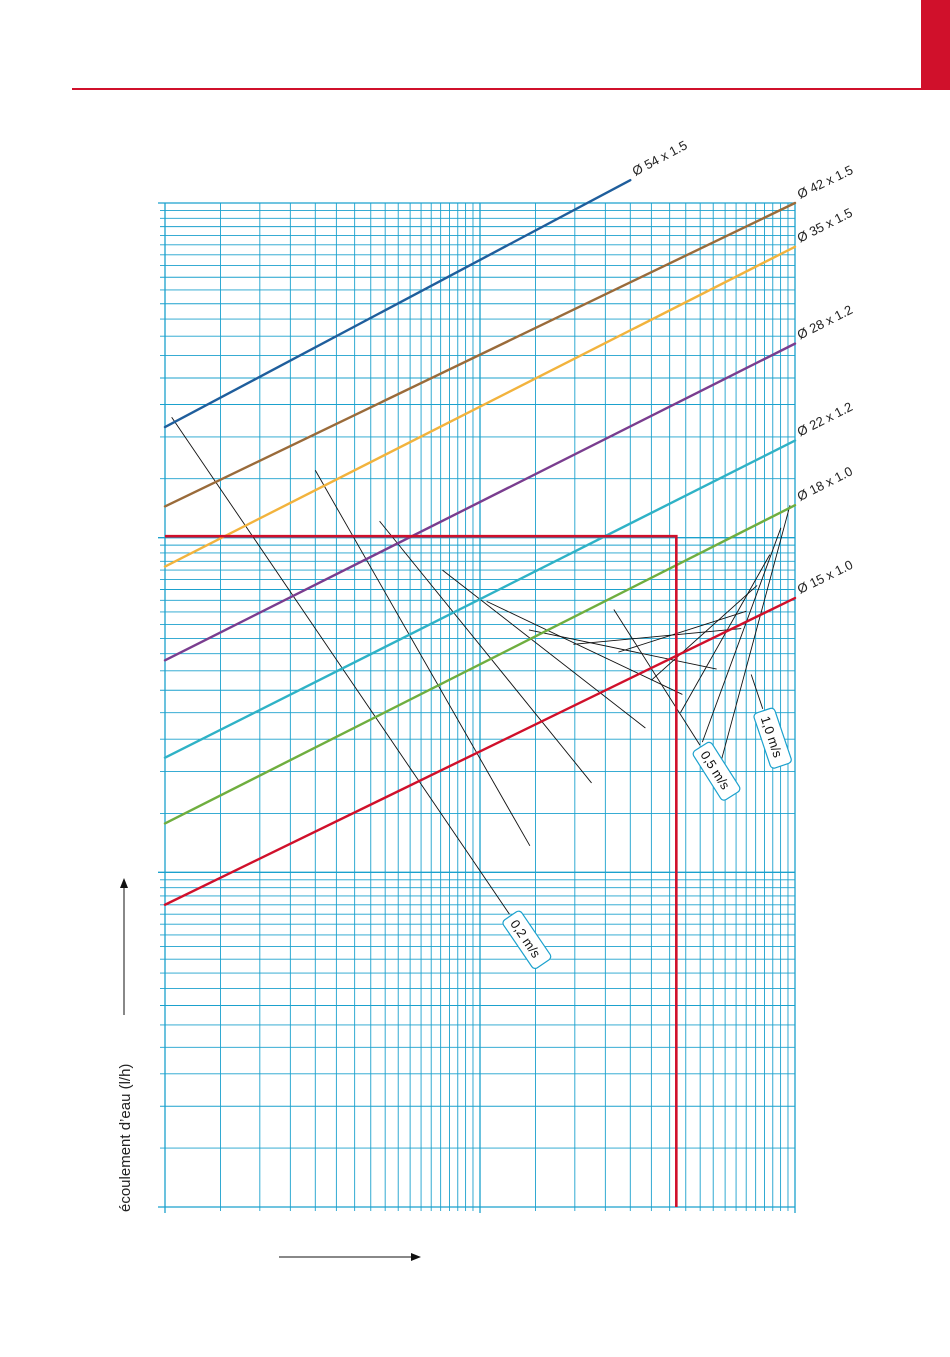  What do you see at coordinates (270, 1069) in the screenshot?
I see `axis-arrows` at bounding box center [270, 1069].